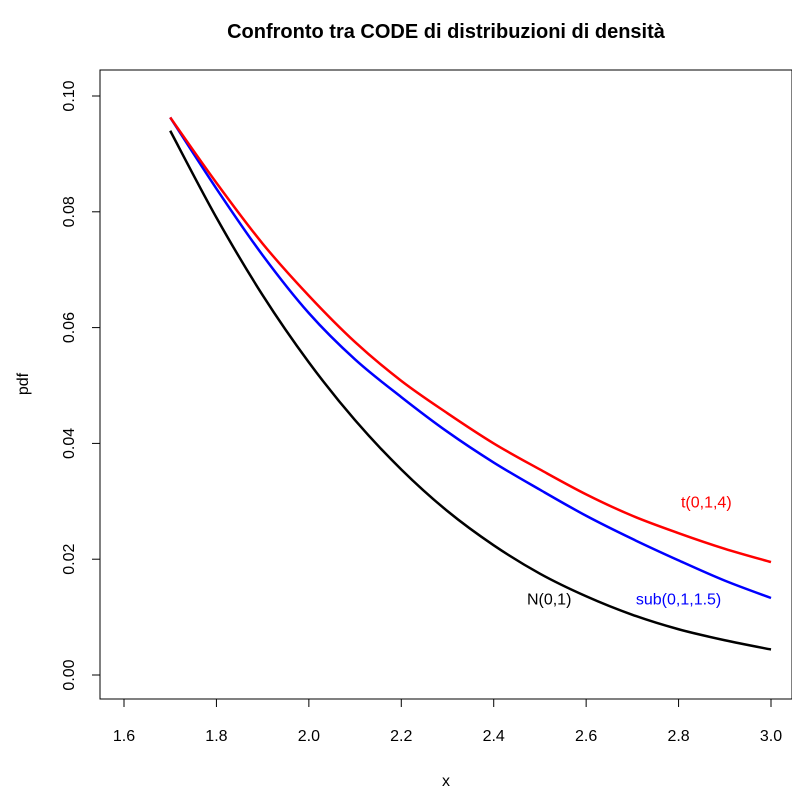 The height and width of the screenshot is (793, 792). What do you see at coordinates (69, 559) in the screenshot?
I see `y-tick-label: 0.02` at bounding box center [69, 559].